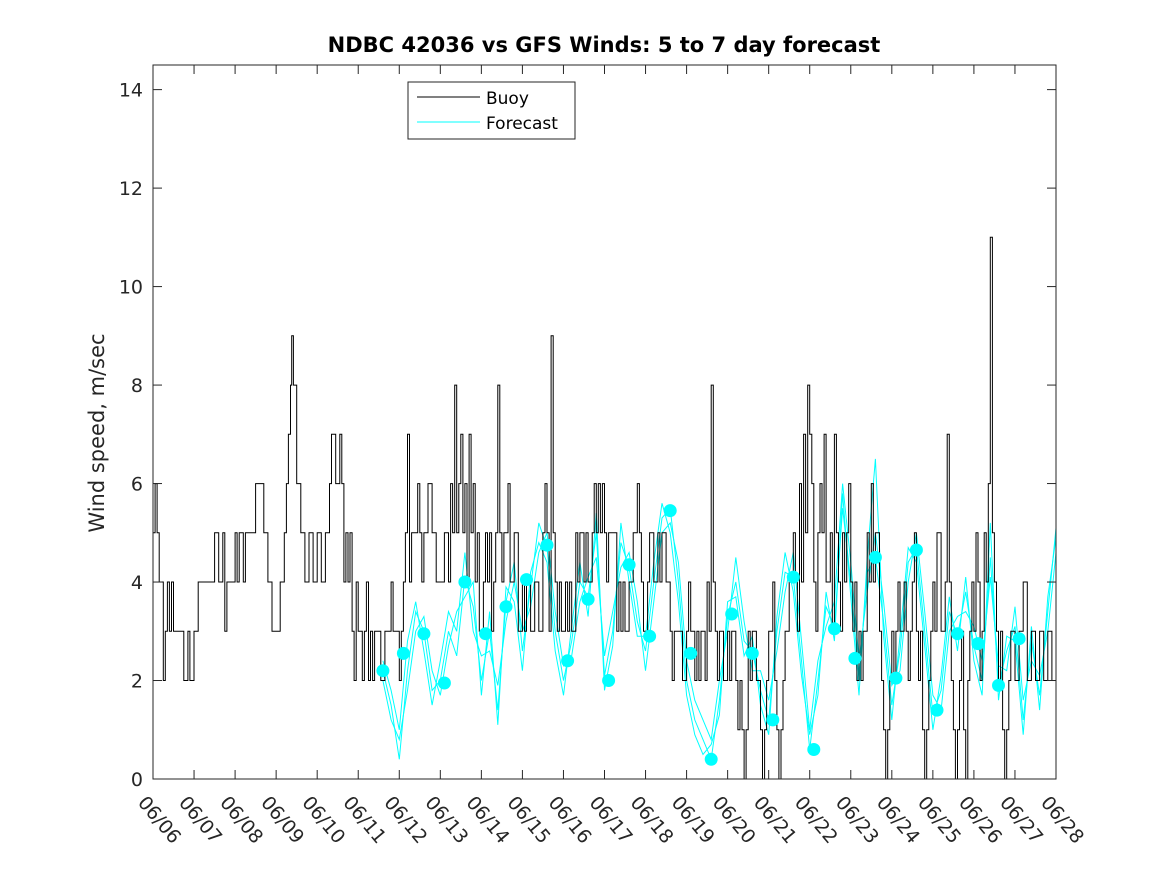 The image size is (1167, 875). I want to click on legend-label-forecast: Forecast, so click(522, 124).